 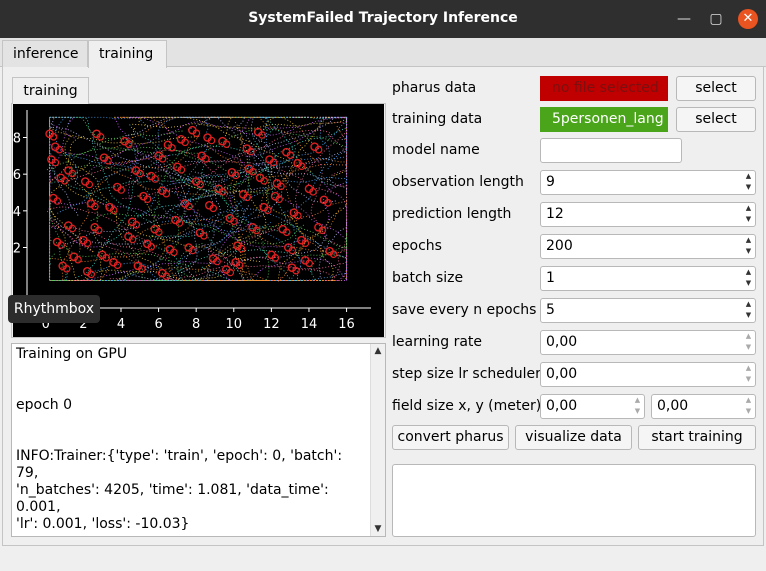 What do you see at coordinates (684, 19) in the screenshot?
I see `minimize-button: —` at bounding box center [684, 19].